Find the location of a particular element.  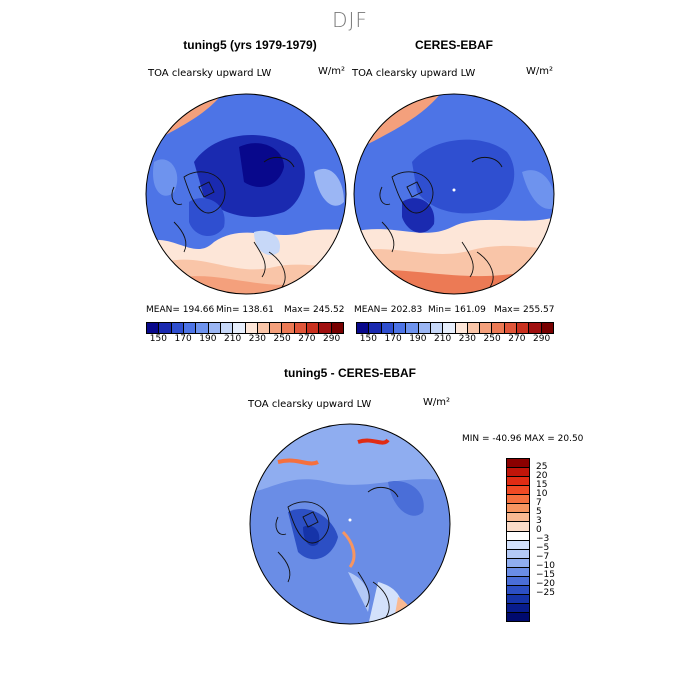

panel2-units: W/m² is located at coordinates (540, 71).